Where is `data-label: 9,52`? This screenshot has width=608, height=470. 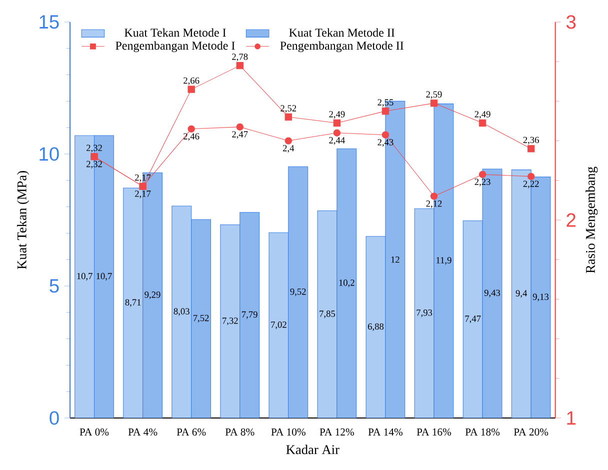
data-label: 9,52 is located at coordinates (298, 292).